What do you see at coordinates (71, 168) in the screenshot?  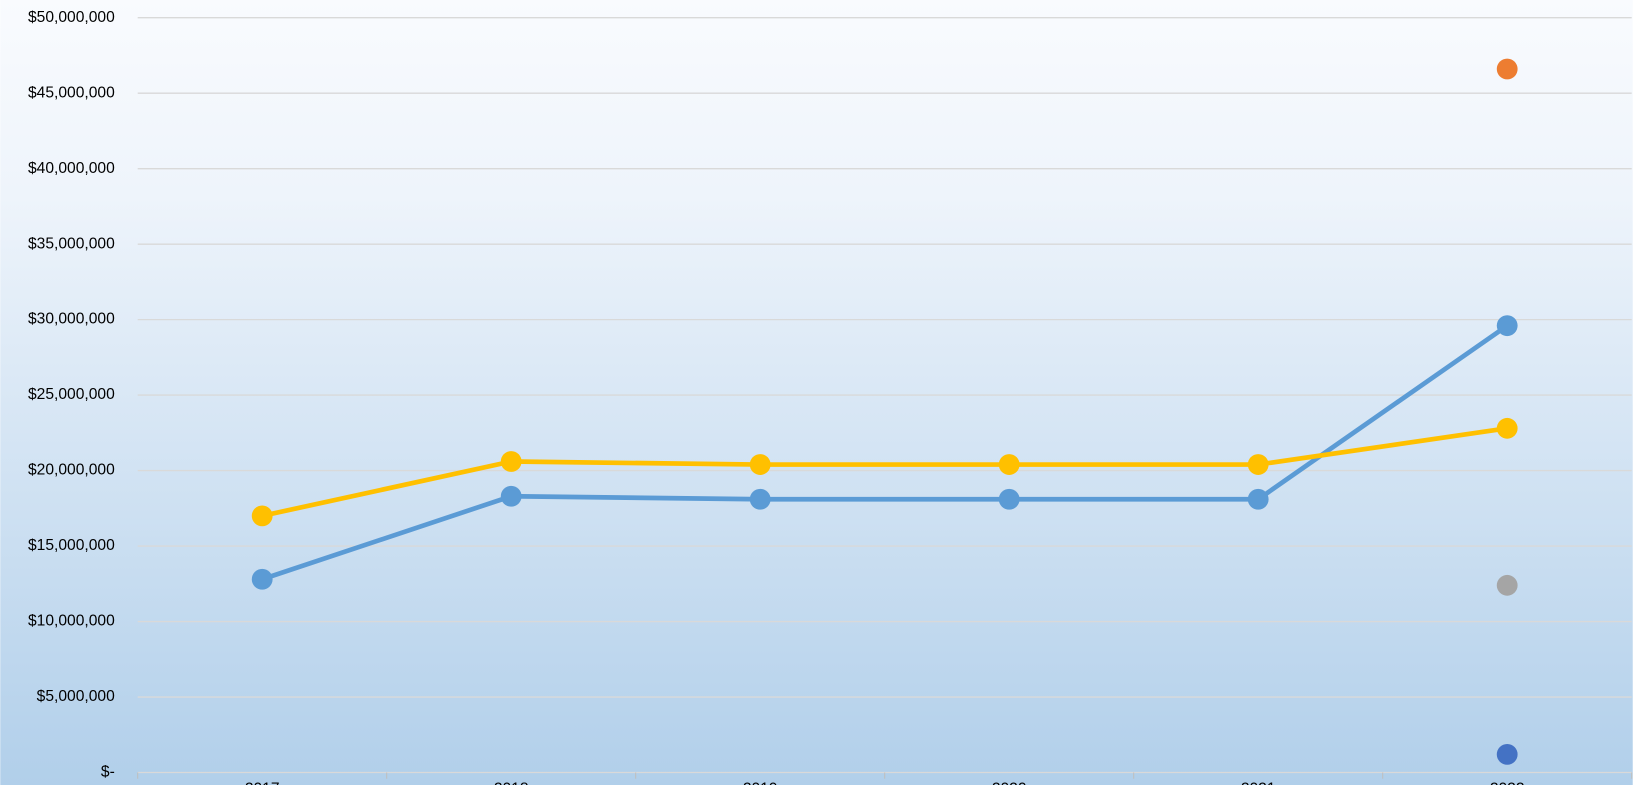 I see `y-tick-label: $40,000,000` at bounding box center [71, 168].